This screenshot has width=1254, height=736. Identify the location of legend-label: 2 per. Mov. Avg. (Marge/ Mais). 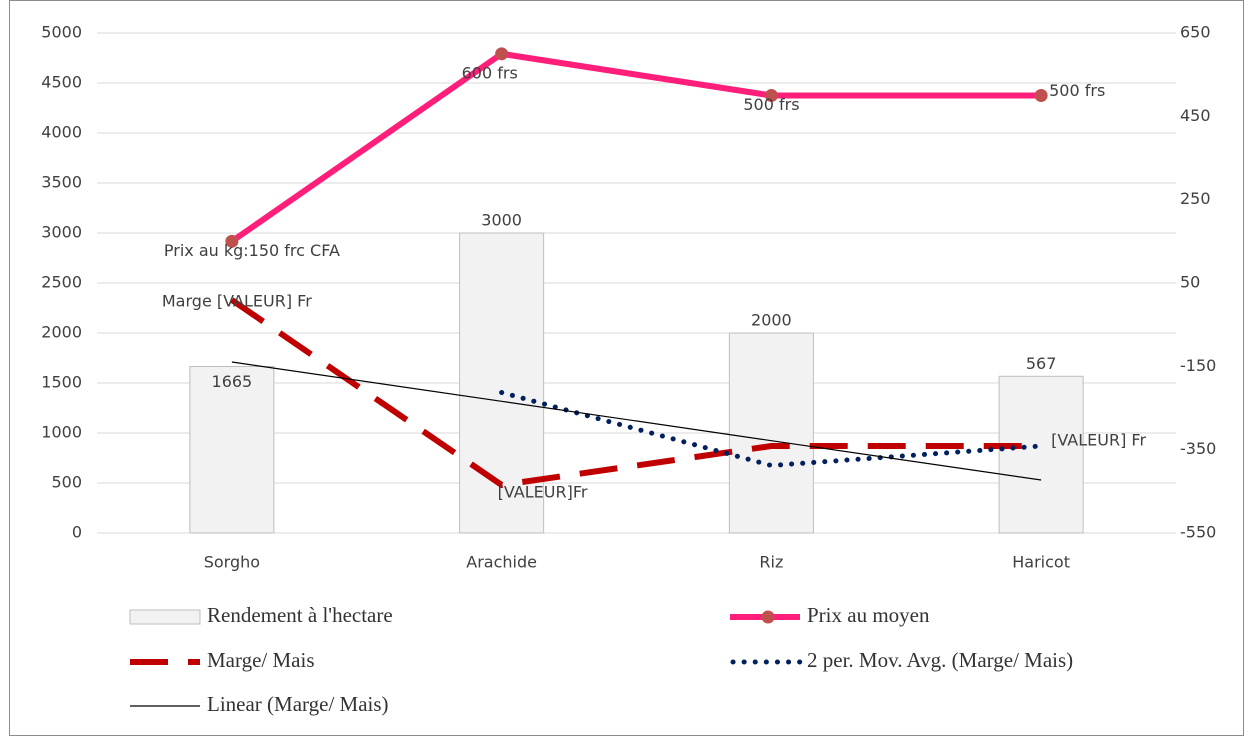
(940, 660).